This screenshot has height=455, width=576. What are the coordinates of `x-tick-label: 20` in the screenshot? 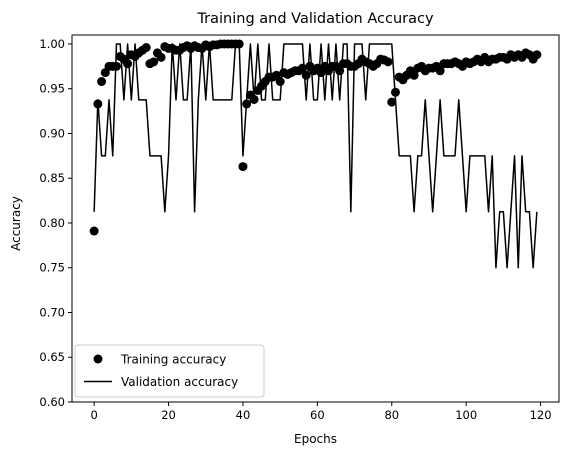 It's located at (168, 415).